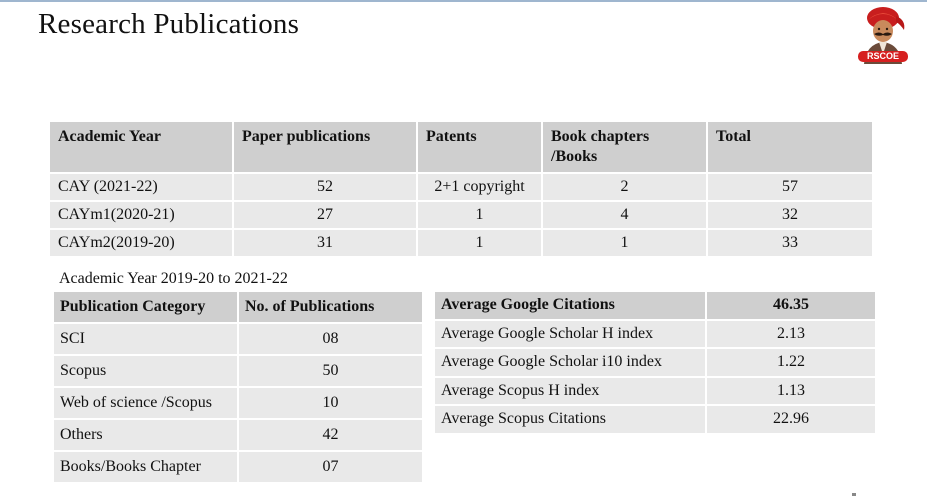 The width and height of the screenshot is (927, 500). What do you see at coordinates (141, 215) in the screenshot?
I see `table-cell: CAYm1(2020-21)` at bounding box center [141, 215].